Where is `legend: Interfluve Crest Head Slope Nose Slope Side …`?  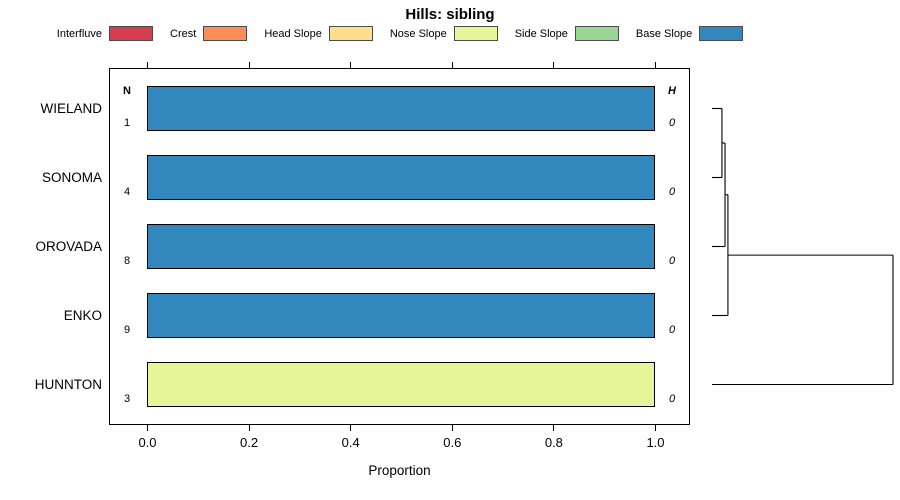
legend: Interfluve Crest Head Slope Nose Slope Side … is located at coordinates (400, 33).